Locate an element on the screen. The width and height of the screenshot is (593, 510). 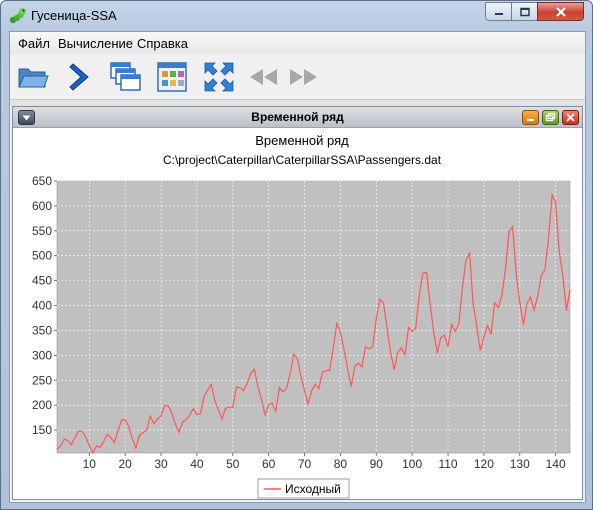
tile-windows-button is located at coordinates (172, 77).